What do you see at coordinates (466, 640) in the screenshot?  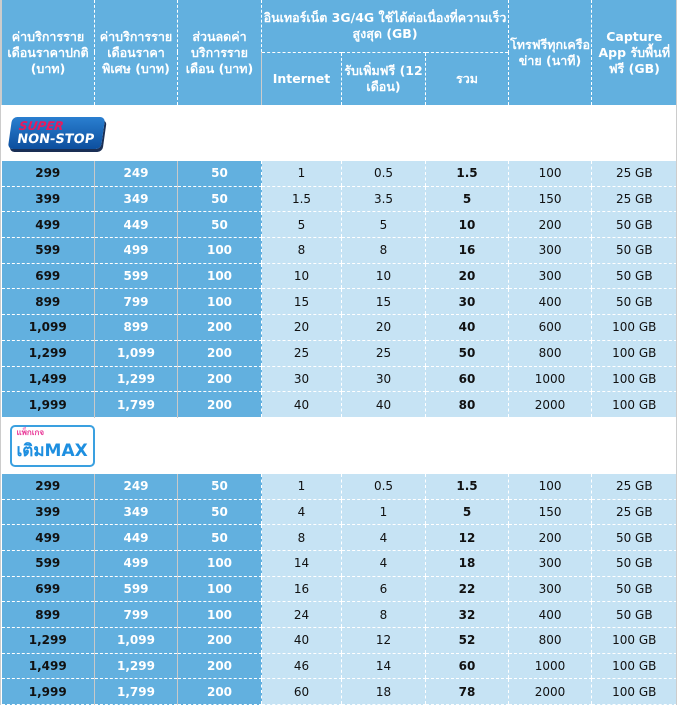 I see `cell-total: 52` at bounding box center [466, 640].